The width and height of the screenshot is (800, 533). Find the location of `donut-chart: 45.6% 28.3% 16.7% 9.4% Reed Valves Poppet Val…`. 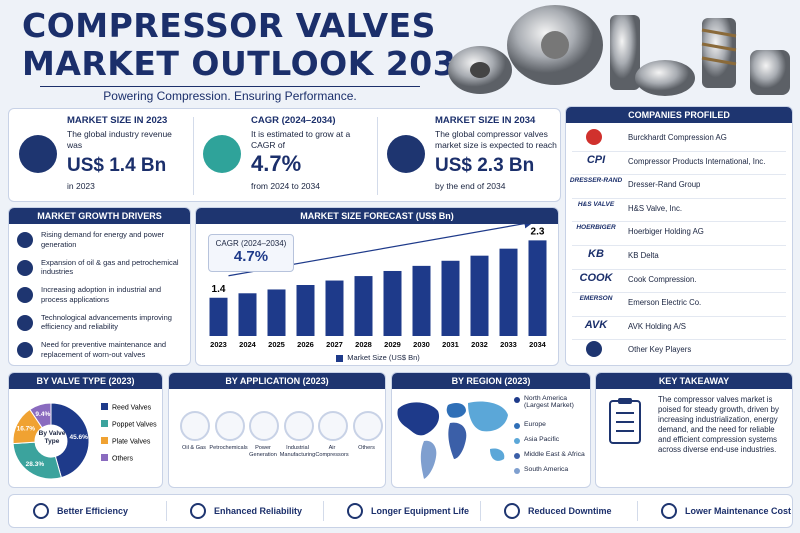

donut-chart: 45.6% 28.3% 16.7% 9.4% Reed Valves Poppet Val… is located at coordinates (84, 441).